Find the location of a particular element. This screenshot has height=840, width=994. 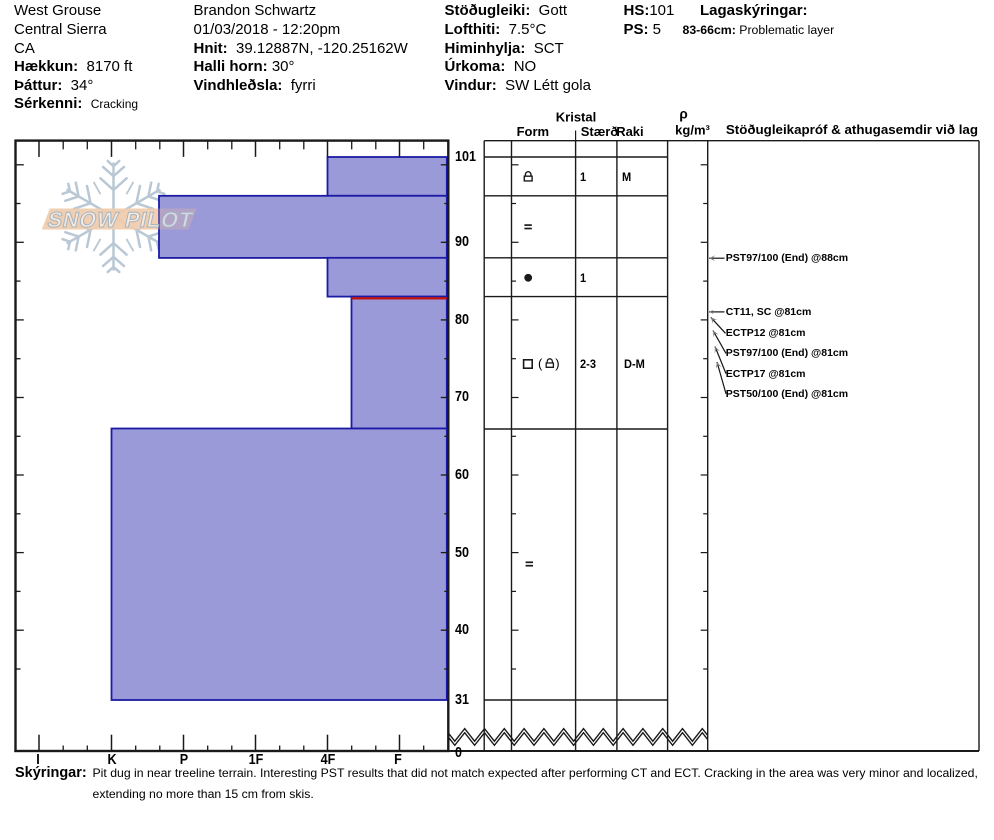

svg-text: SNOW PILOT is located at coordinates (120, 219).